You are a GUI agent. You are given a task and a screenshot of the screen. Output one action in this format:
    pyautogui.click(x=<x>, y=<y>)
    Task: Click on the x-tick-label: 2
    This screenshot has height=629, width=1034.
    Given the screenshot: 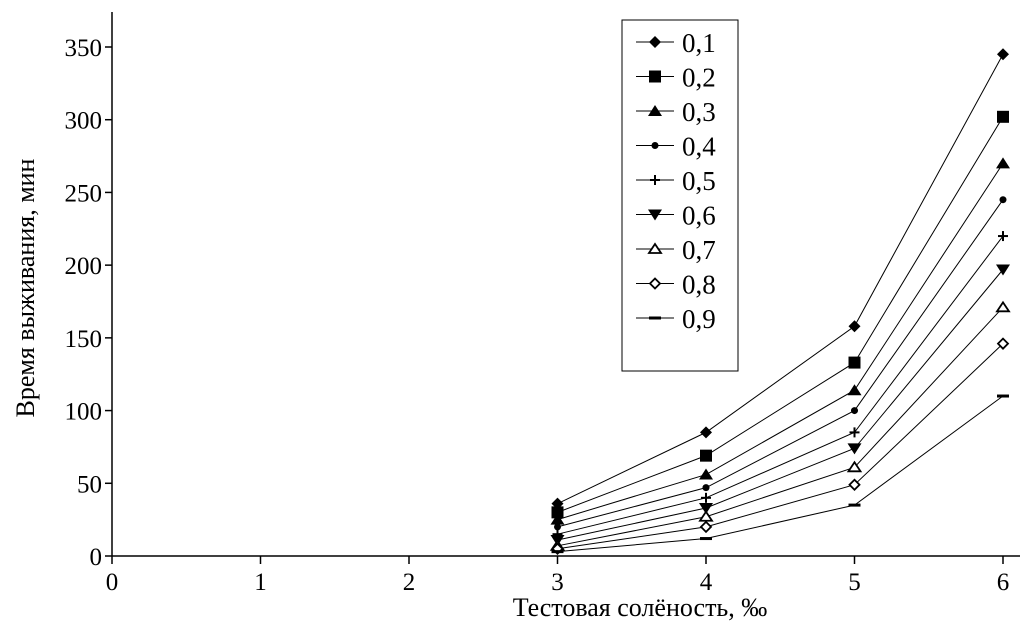 What is the action you would take?
    pyautogui.click(x=409, y=582)
    